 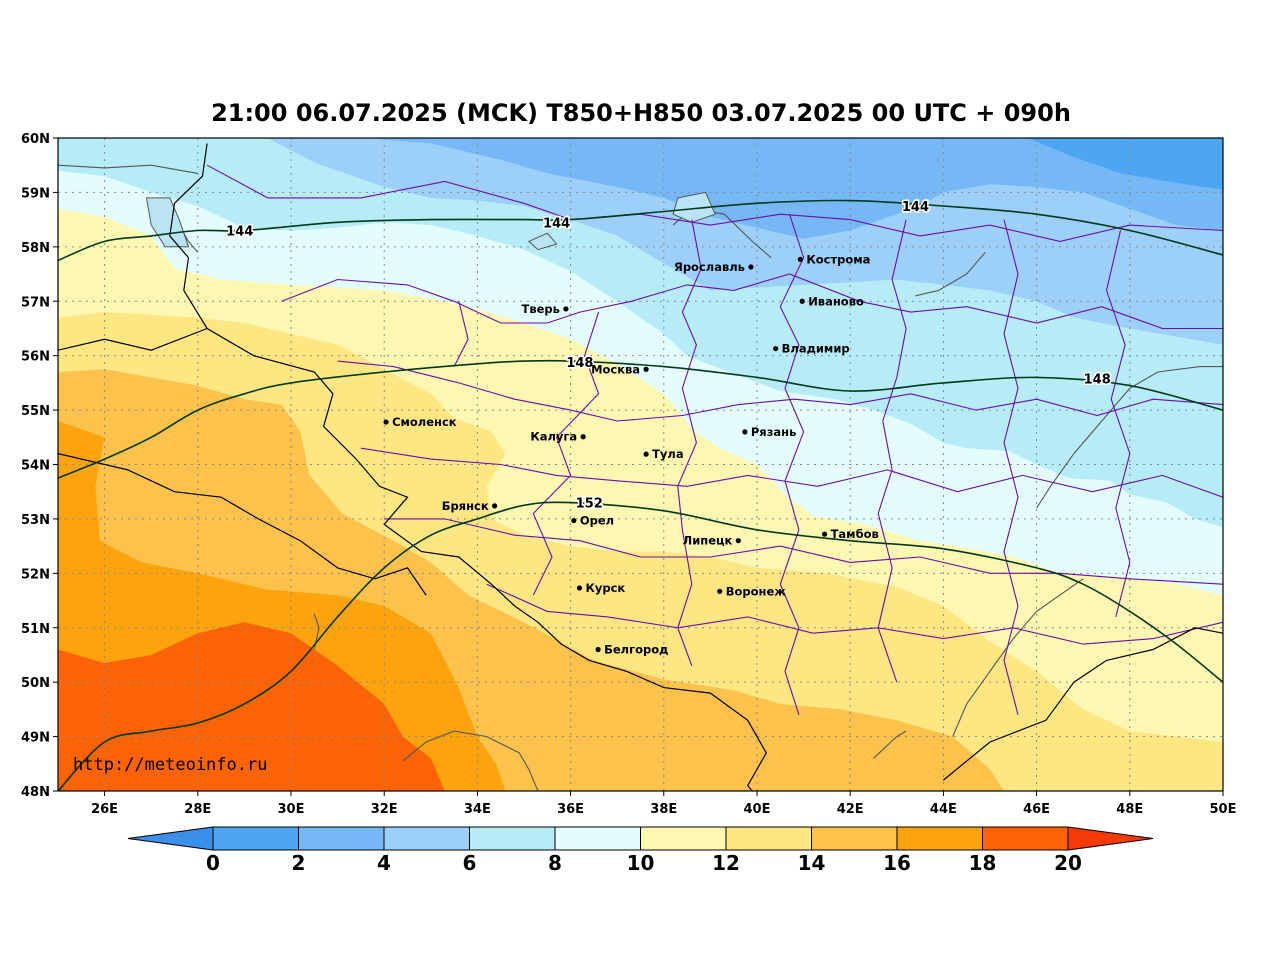 I want to click on city-label: Тверь, so click(x=541, y=309).